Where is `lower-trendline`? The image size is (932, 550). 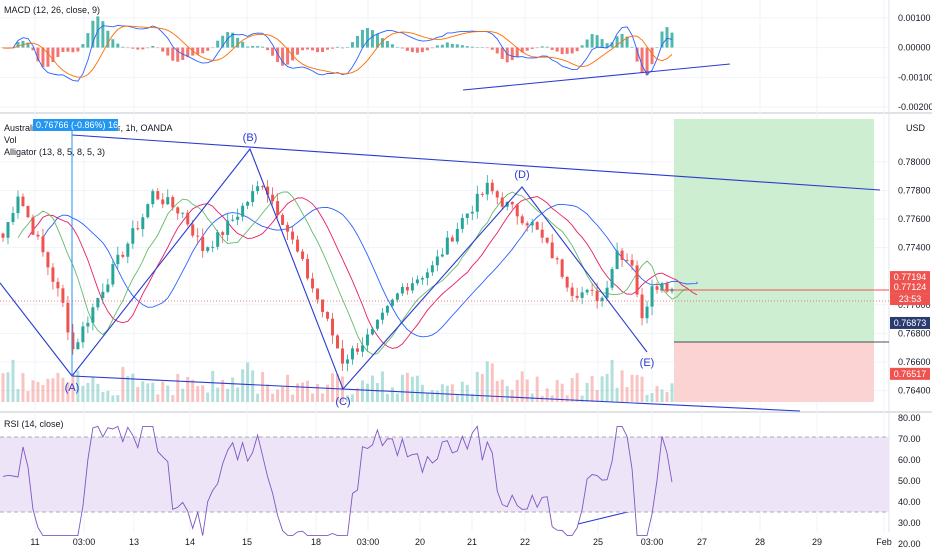 lower-trendline is located at coordinates (436, 393).